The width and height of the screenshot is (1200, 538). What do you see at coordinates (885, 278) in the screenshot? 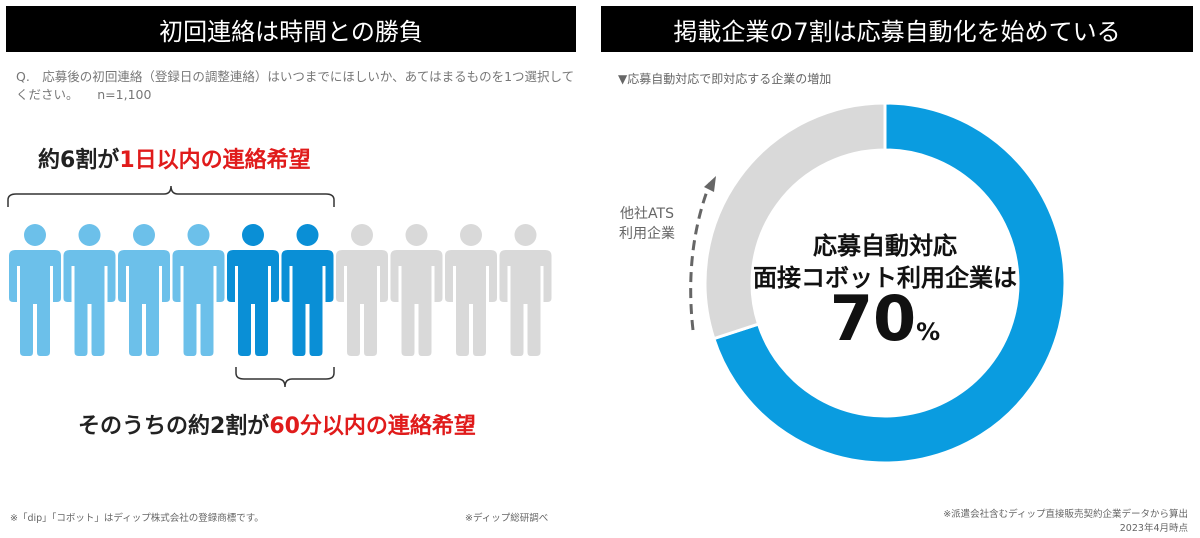
I see `donut-center-line2: 面接コボット利用企業は` at bounding box center [885, 278].